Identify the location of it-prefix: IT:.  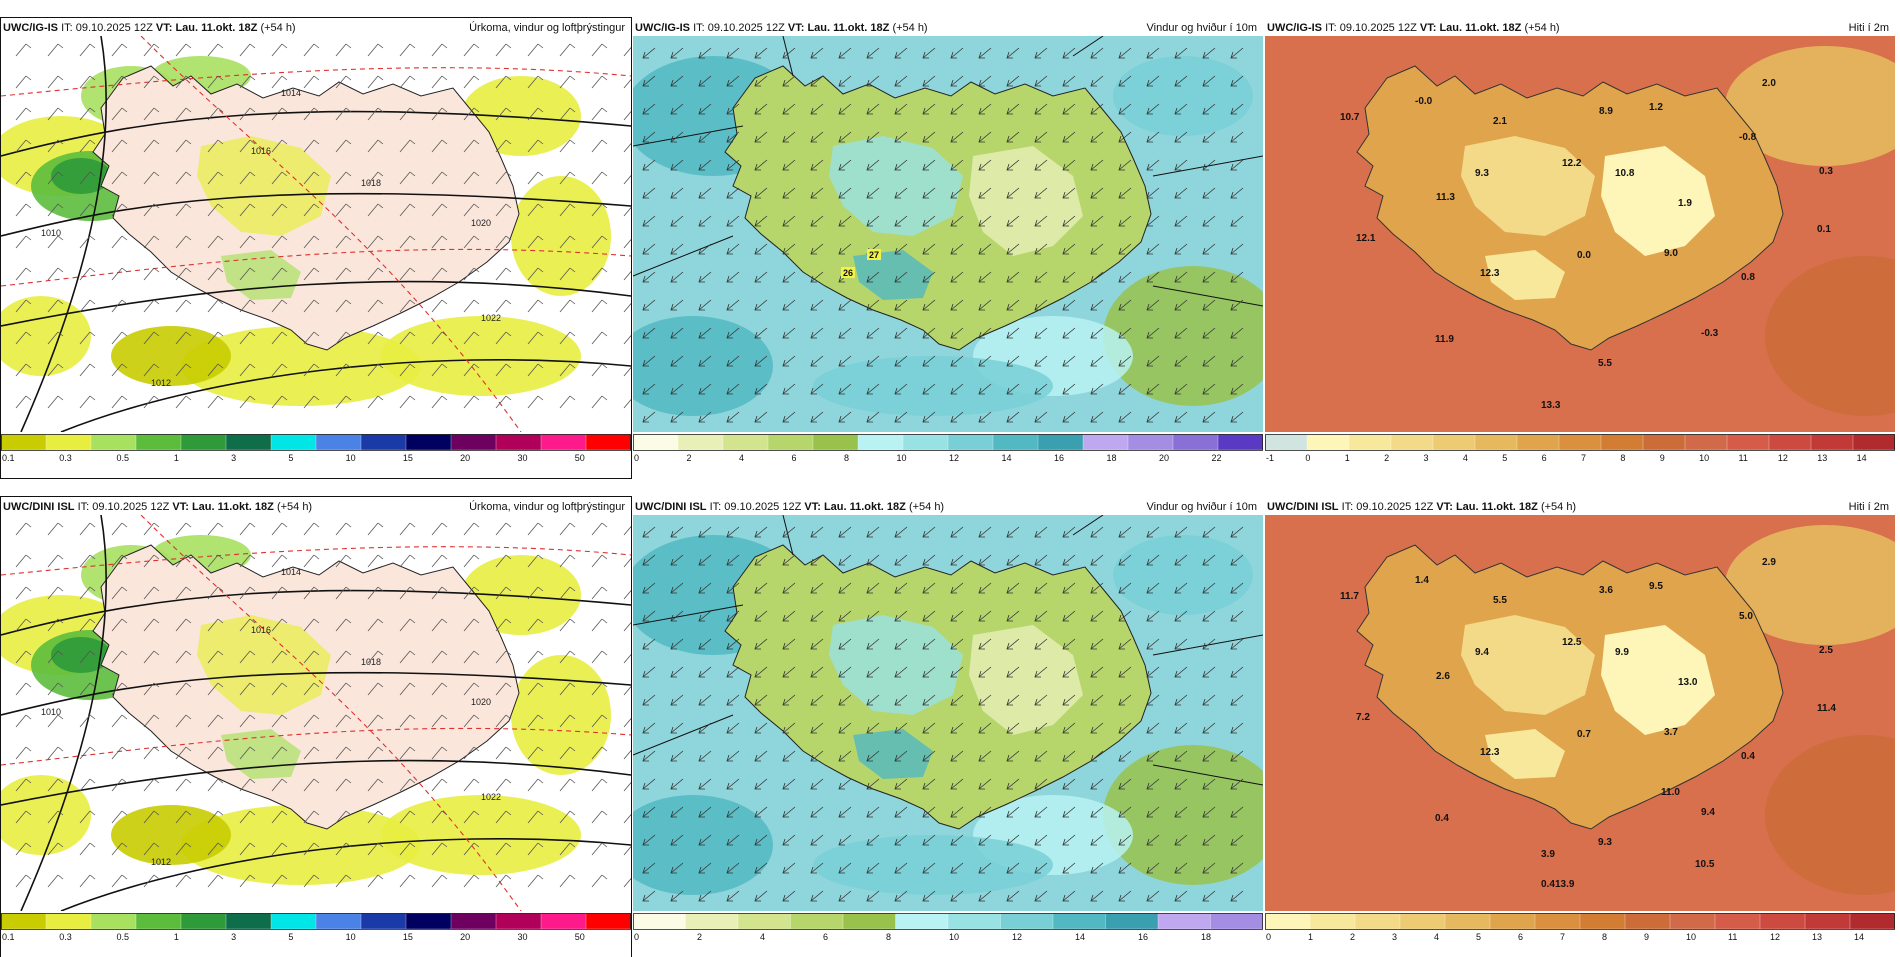
(715, 507).